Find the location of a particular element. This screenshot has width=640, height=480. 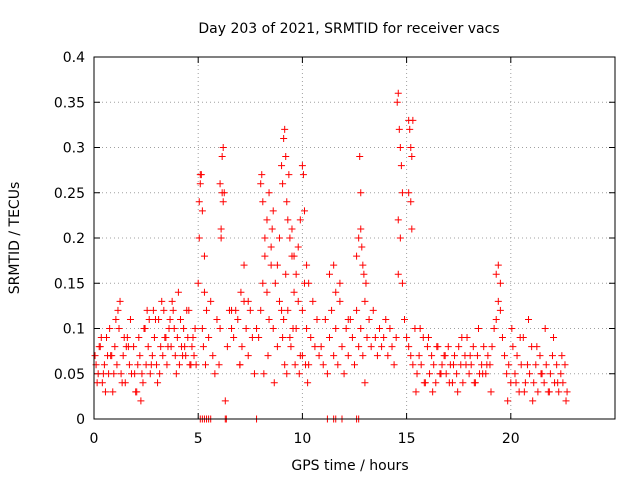

y-tick-label: 0.35 is located at coordinates (69, 103).